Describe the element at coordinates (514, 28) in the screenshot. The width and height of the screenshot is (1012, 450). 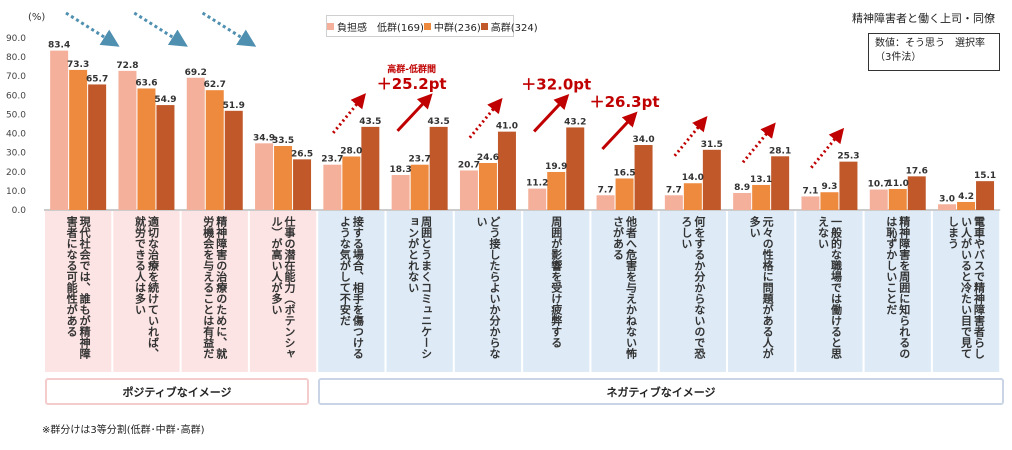
I see `legend-label-high: 高群(324)` at that location.